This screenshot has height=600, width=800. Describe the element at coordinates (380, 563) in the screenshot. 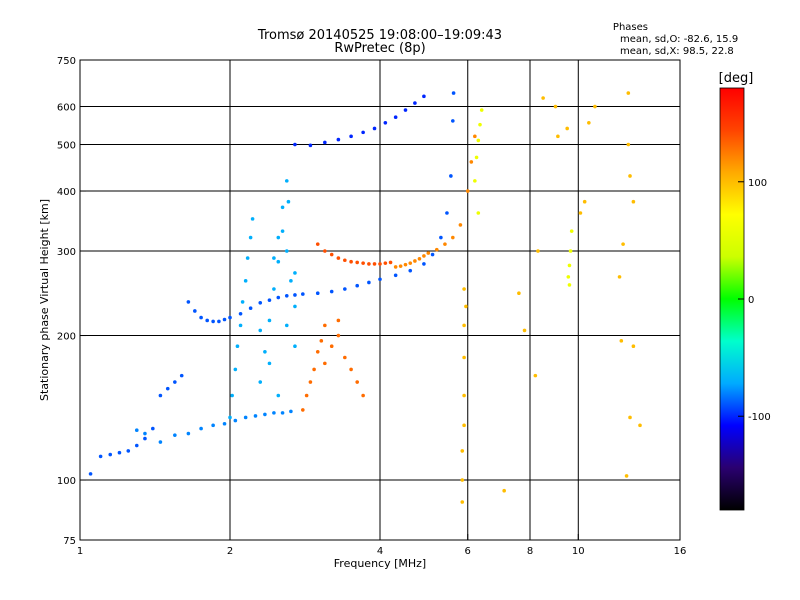

I see `x-axis-label: Frequency [MHz]` at that location.